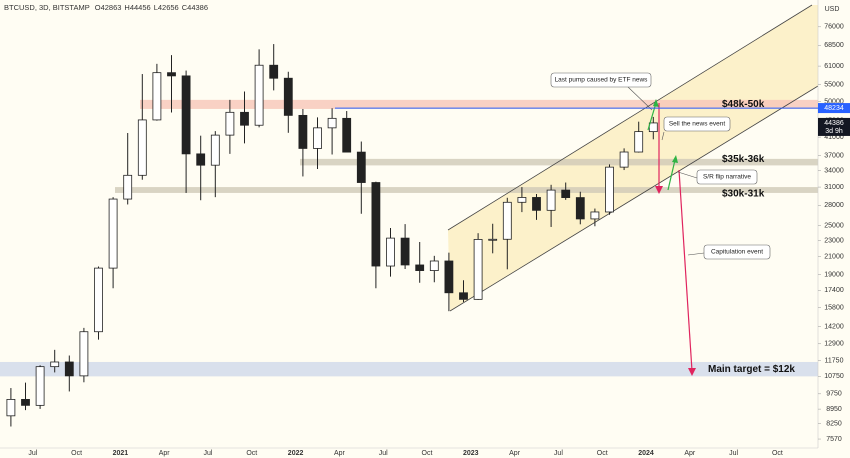 Image resolution: width=850 pixels, height=458 pixels. I want to click on y-tick-label: 34000, so click(834, 170).